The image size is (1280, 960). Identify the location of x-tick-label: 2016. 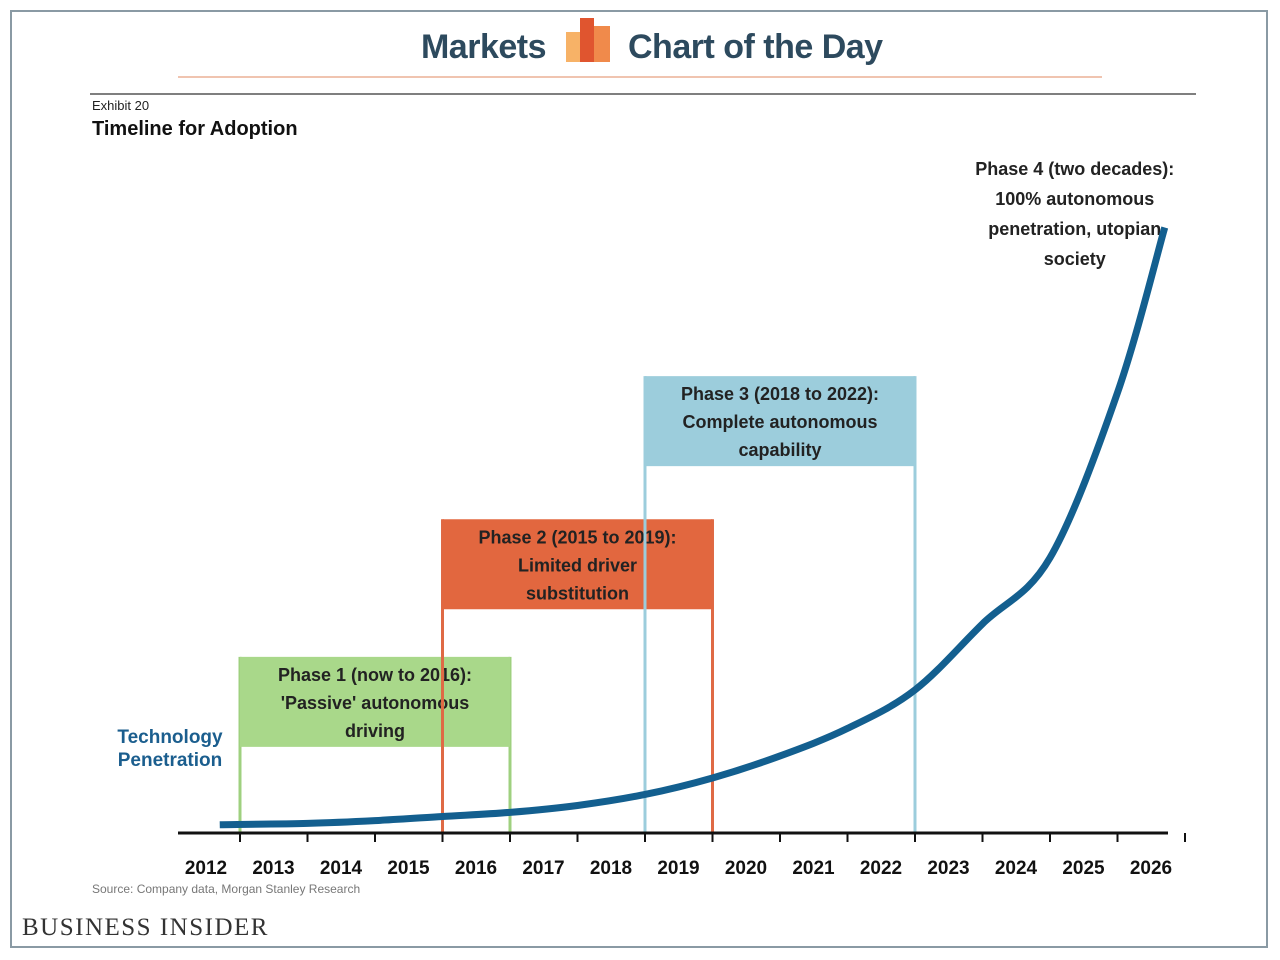
(476, 868).